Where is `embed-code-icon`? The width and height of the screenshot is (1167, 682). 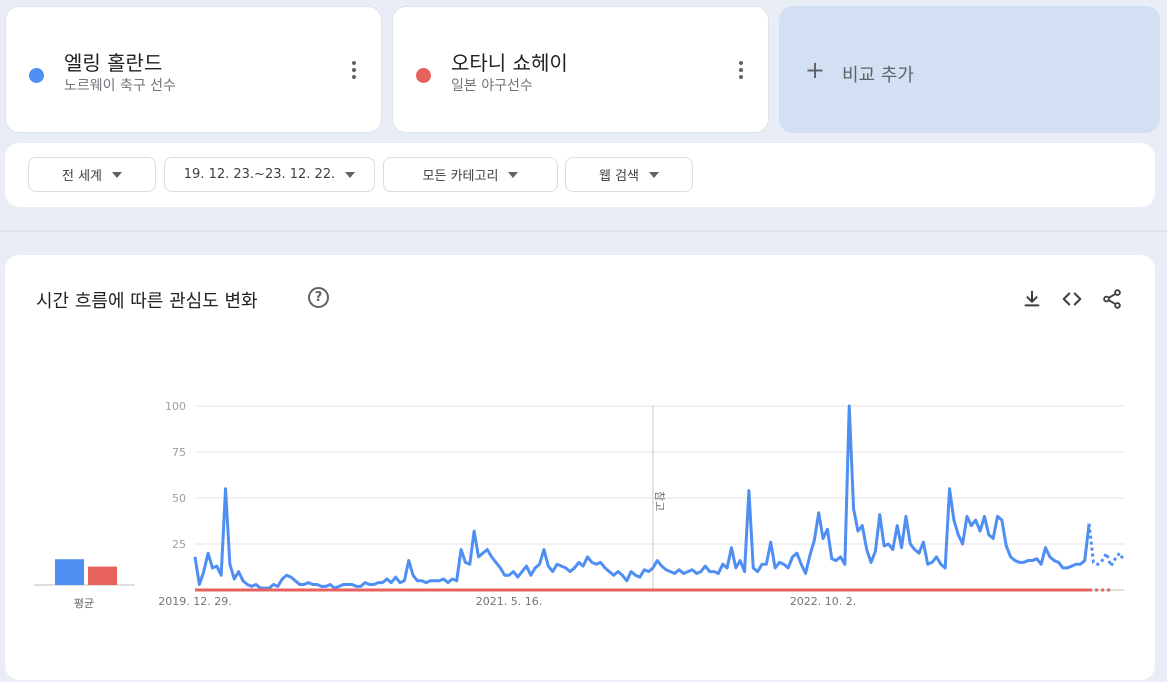
embed-code-icon is located at coordinates (1072, 299).